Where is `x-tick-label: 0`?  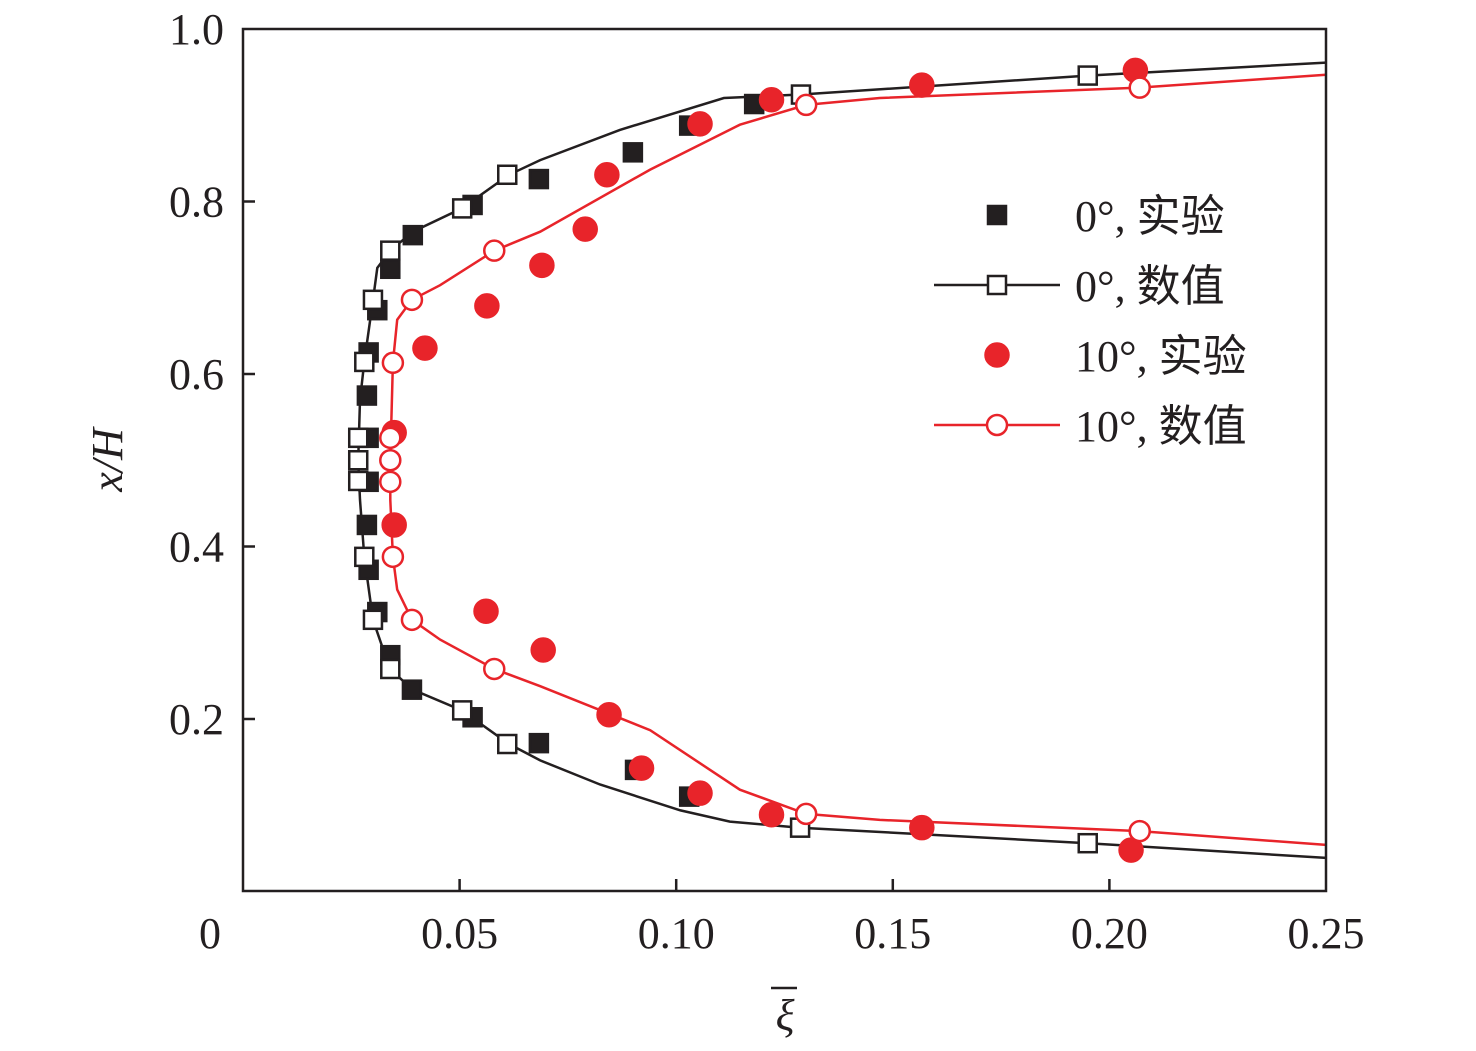
x-tick-label: 0 is located at coordinates (210, 933).